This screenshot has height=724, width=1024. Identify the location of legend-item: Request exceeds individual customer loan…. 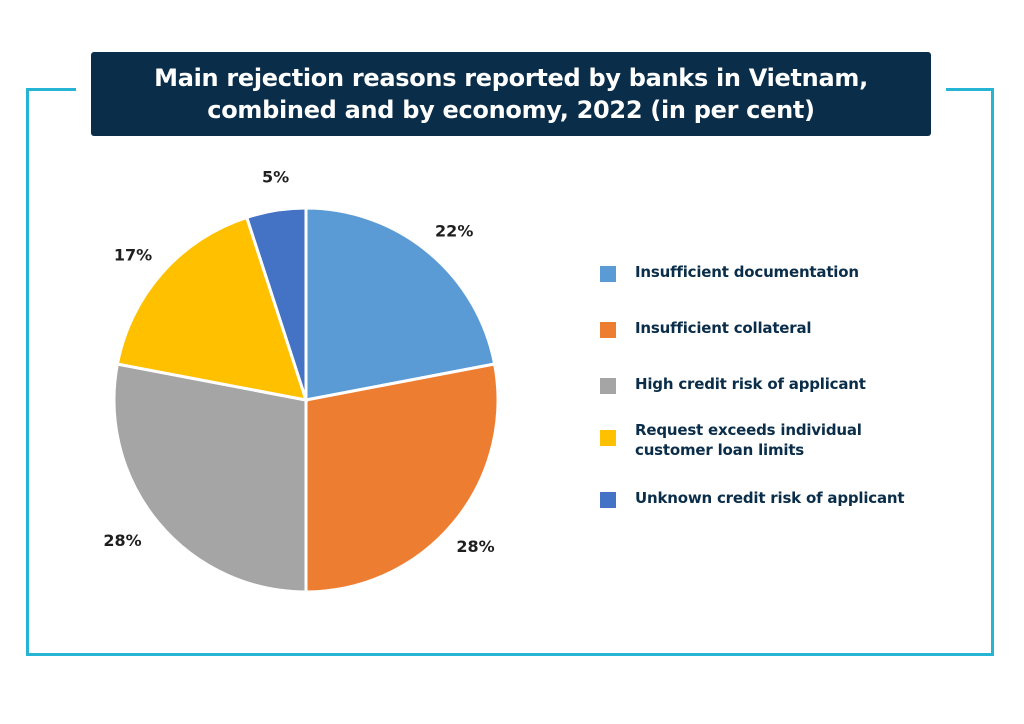
(770, 440).